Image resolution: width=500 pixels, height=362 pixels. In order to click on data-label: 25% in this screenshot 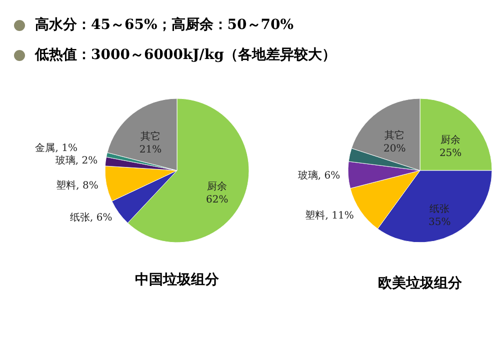, I will do `click(450, 153)`.